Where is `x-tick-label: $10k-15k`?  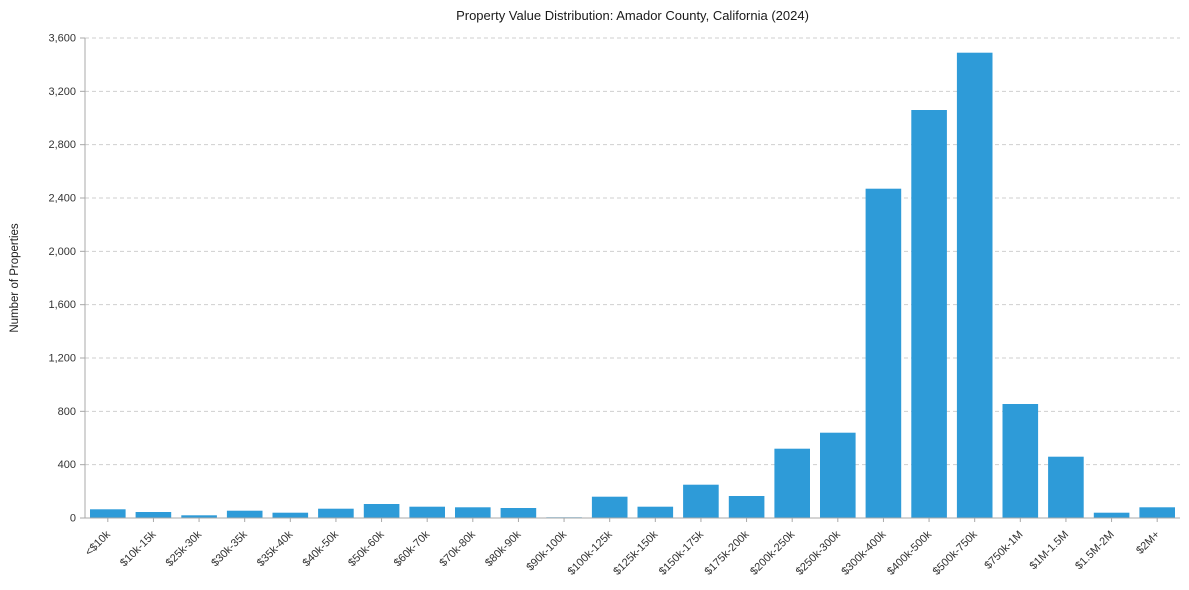
x-tick-label: $10k-15k is located at coordinates (138, 548).